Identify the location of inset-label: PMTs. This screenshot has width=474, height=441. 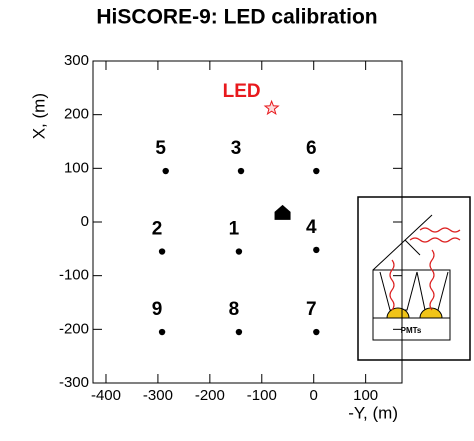
(411, 330).